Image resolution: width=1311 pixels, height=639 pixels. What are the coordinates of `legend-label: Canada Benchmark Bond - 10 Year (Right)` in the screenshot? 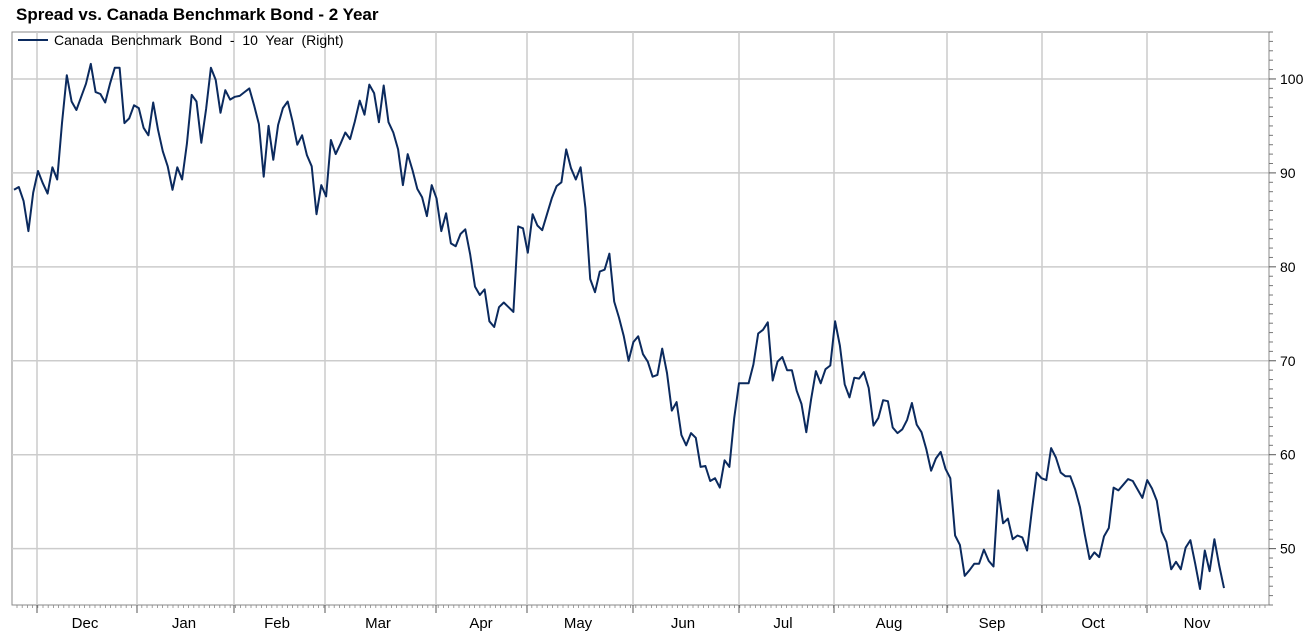 It's located at (199, 40).